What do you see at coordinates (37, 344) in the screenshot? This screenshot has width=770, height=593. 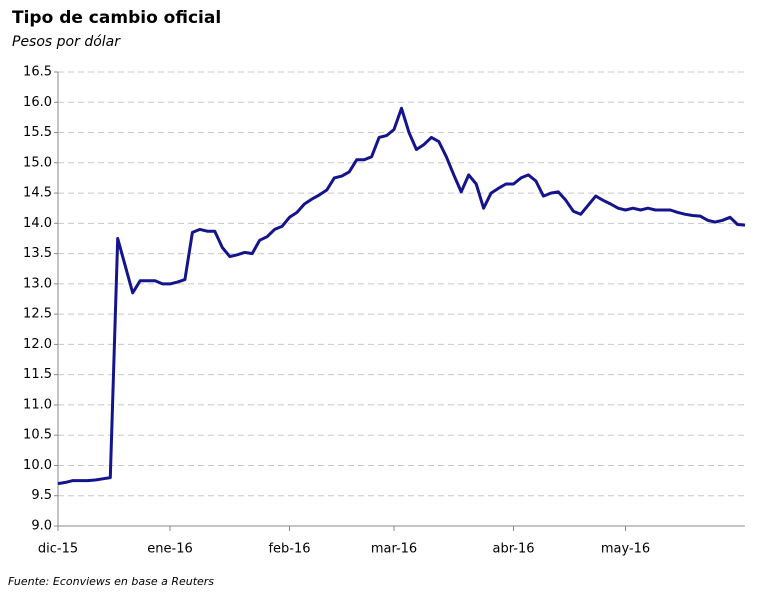 I see `y-tick-label: 12.0` at bounding box center [37, 344].